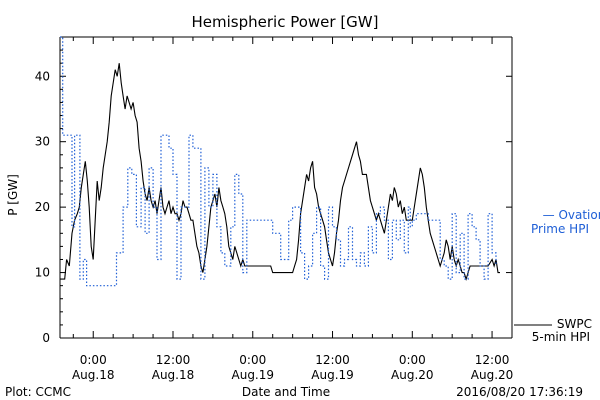 The width and height of the screenshot is (600, 400). I want to click on y-tick-label: 20, so click(42, 207).